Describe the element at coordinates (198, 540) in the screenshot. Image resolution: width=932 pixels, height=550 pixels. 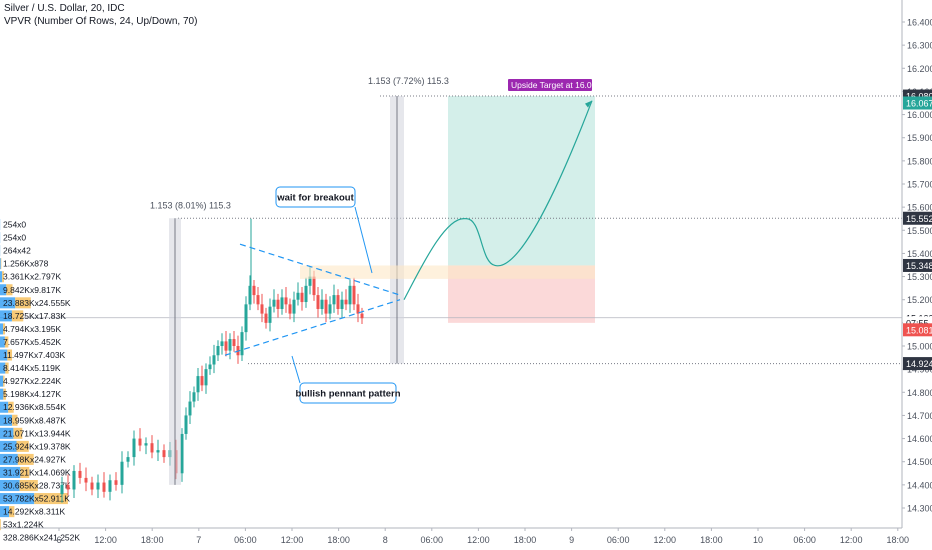
I see `time-tick-label: 7` at that location.